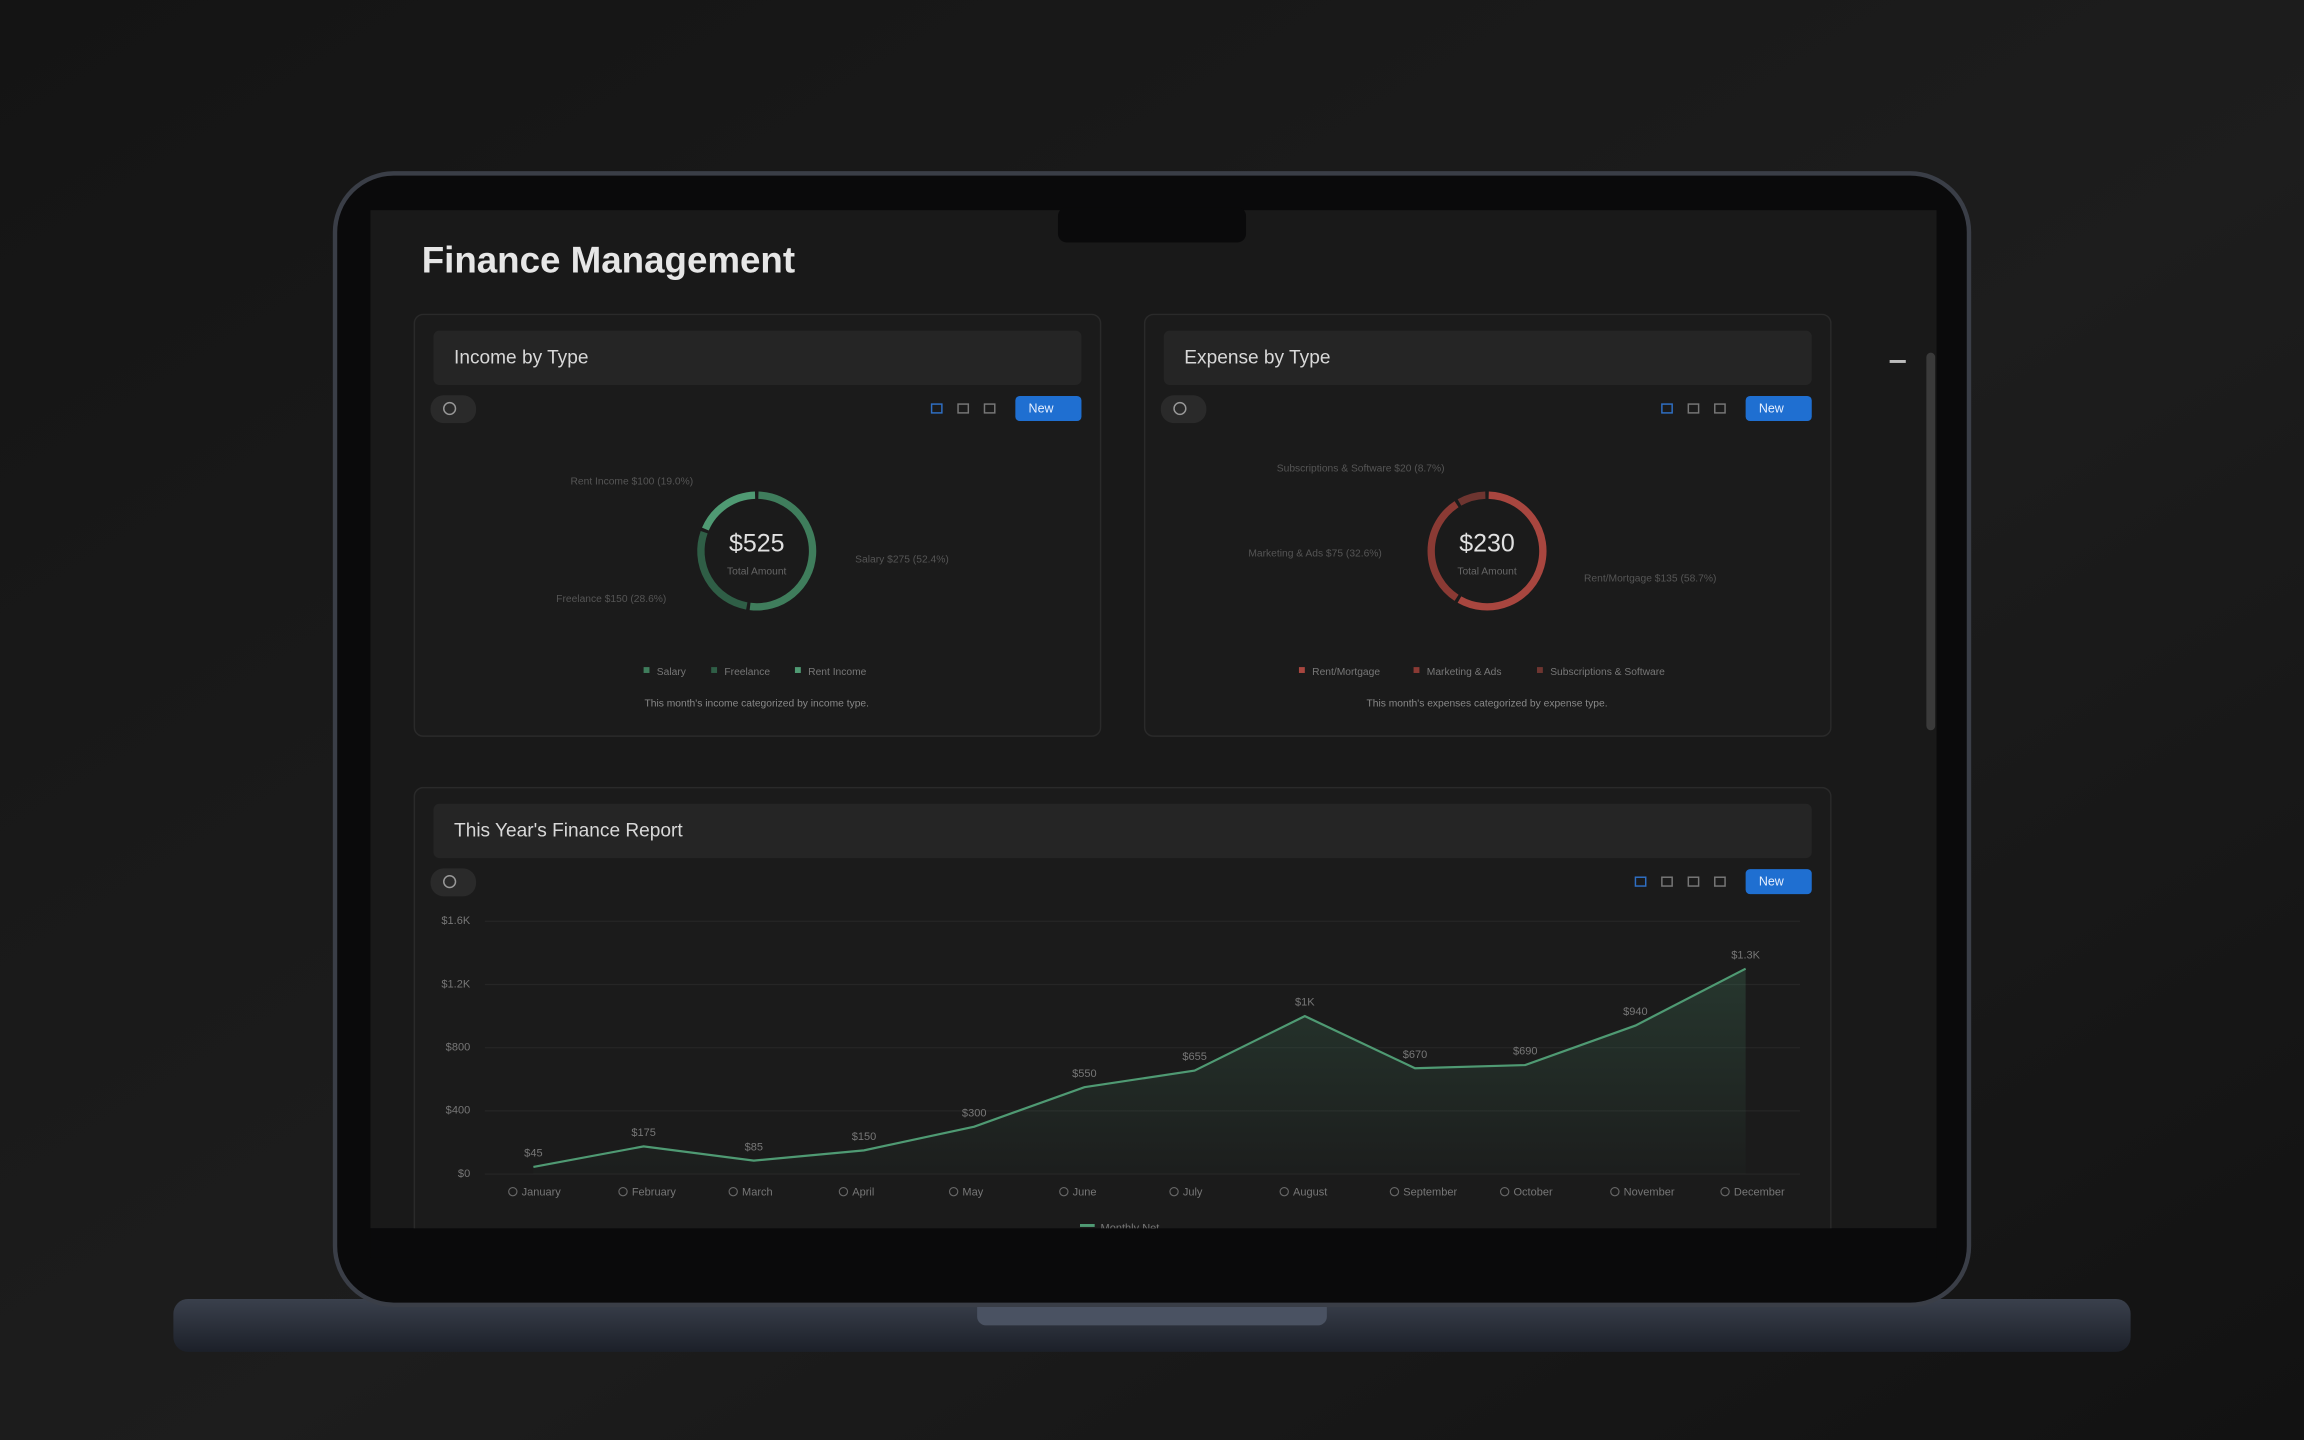  What do you see at coordinates (1533, 1192) in the screenshot?
I see `x-tick-label: October` at bounding box center [1533, 1192].